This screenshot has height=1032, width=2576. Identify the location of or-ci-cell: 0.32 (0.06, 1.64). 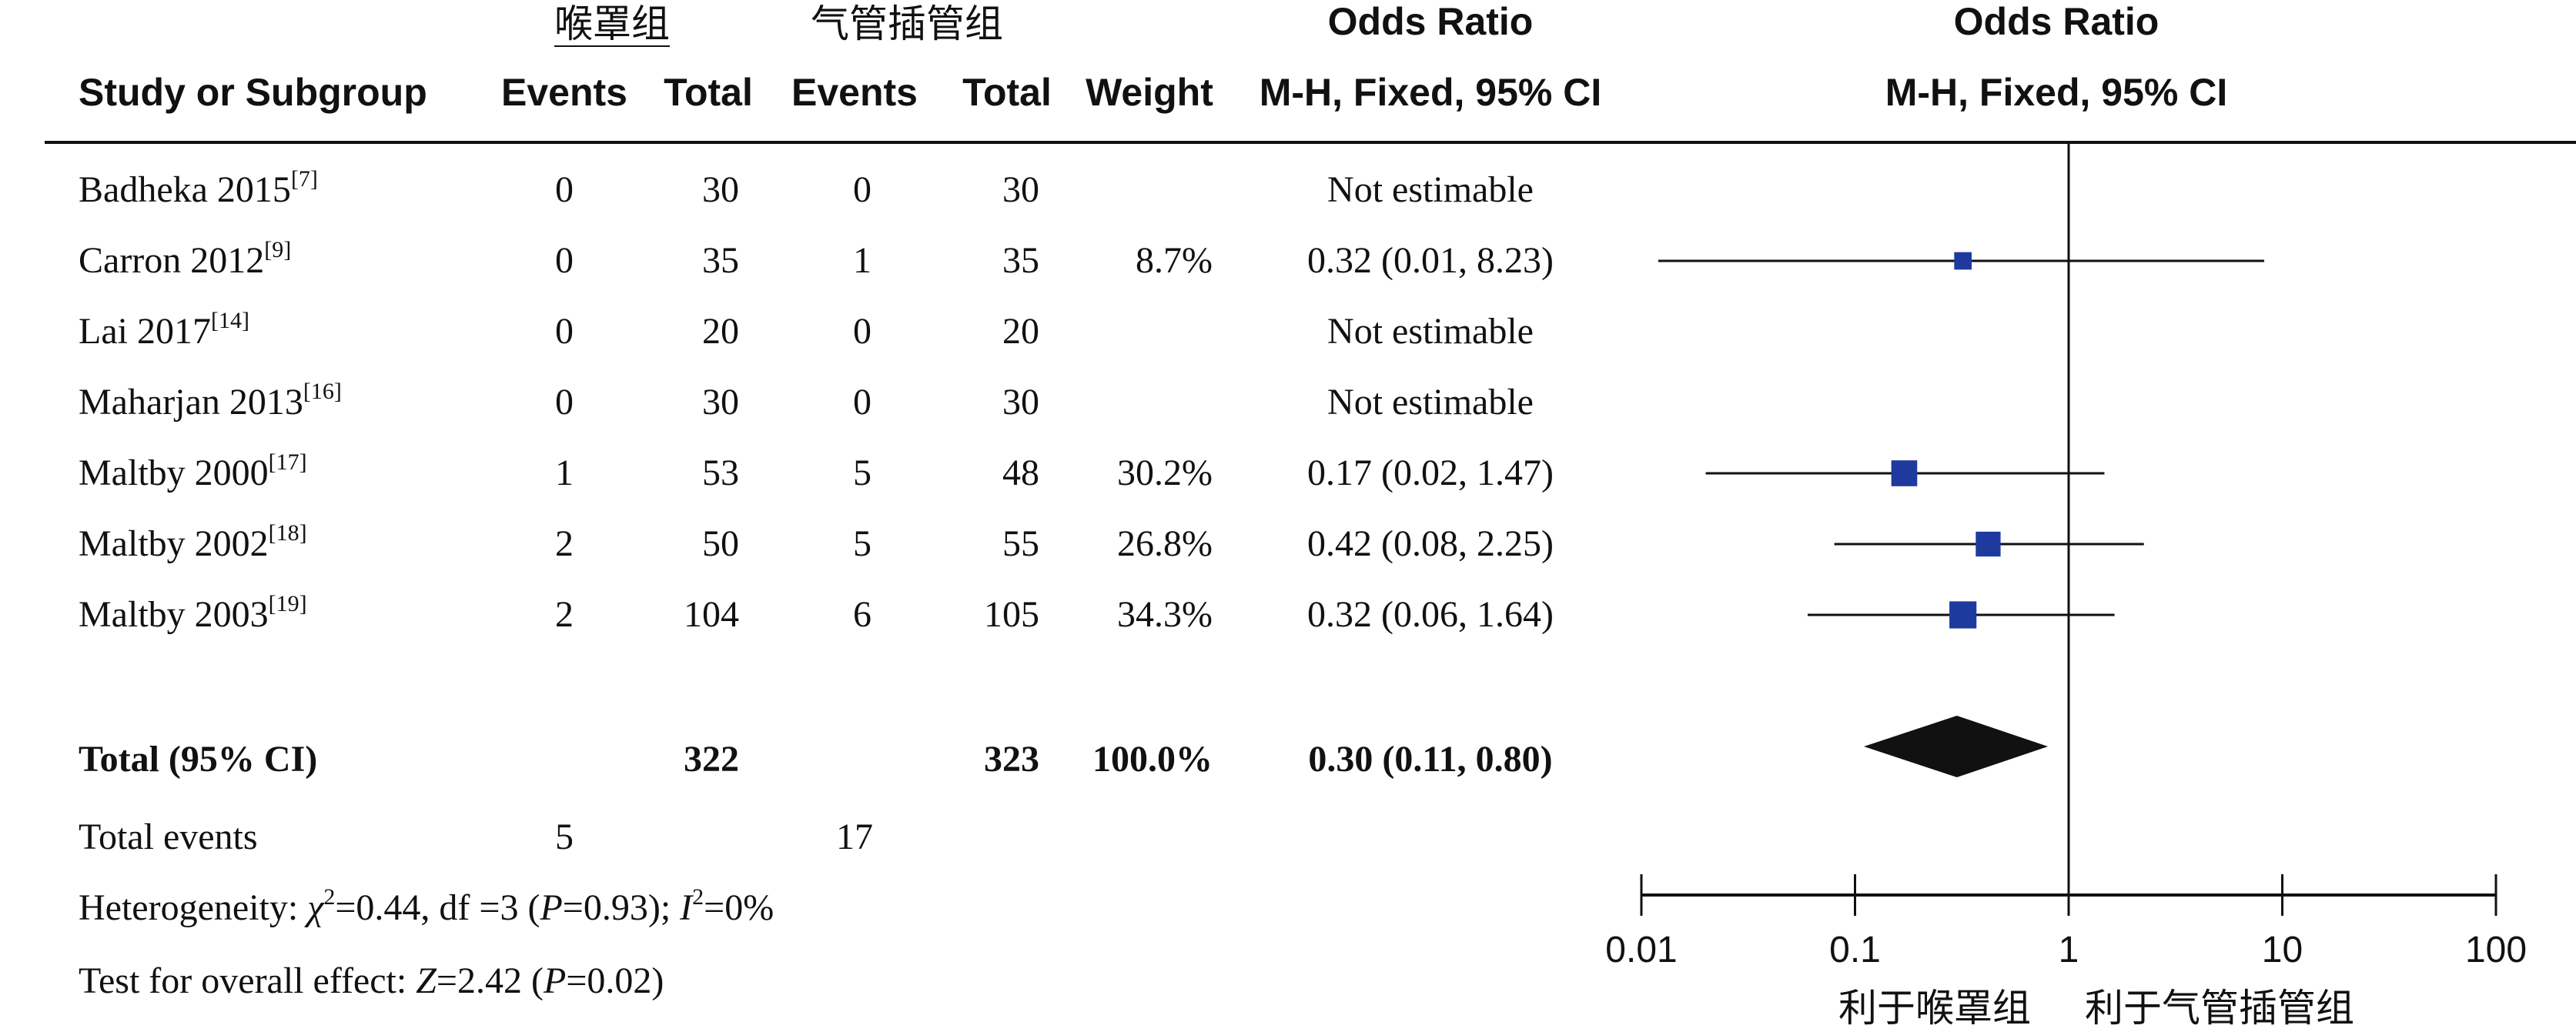
(1430, 614).